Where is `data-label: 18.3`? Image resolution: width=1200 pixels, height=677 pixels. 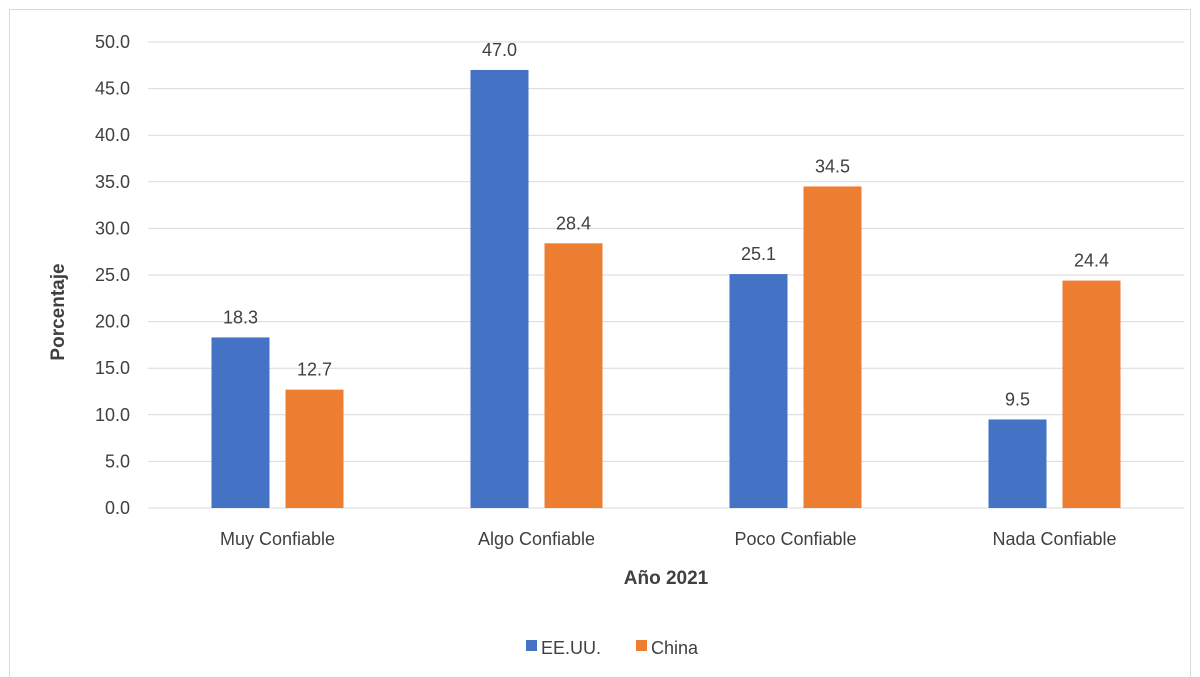
data-label: 18.3 is located at coordinates (240, 317).